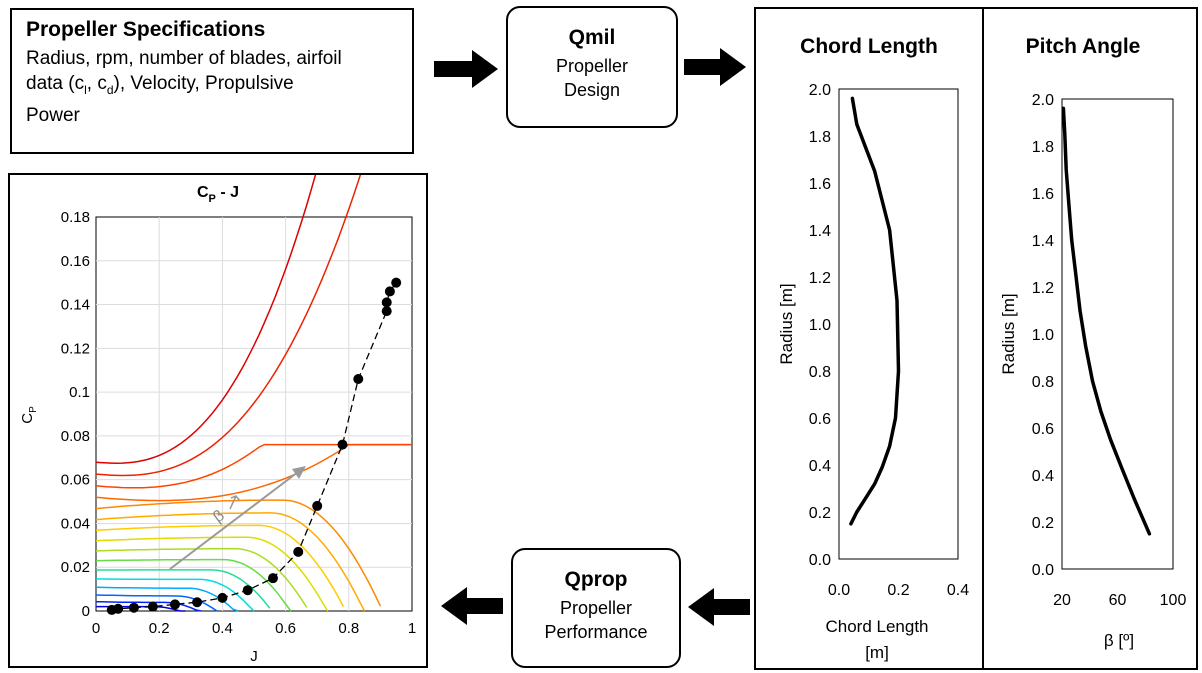 This screenshot has width=1202, height=673. Describe the element at coordinates (820, 513) in the screenshot. I see `chord-y-tick-label: 0.2` at that location.